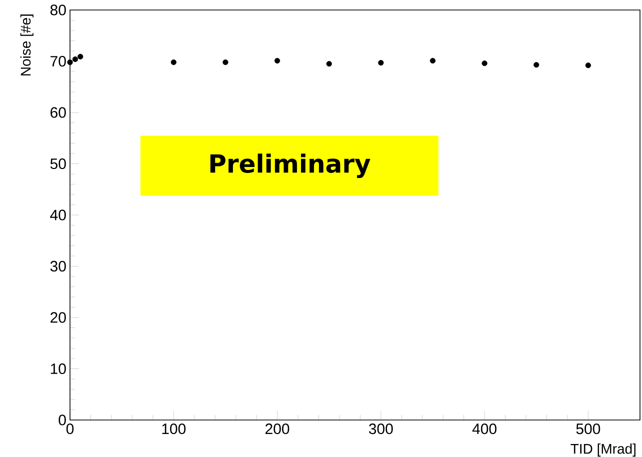  What do you see at coordinates (278, 429) in the screenshot?
I see `x-tick-label: 200` at bounding box center [278, 429].